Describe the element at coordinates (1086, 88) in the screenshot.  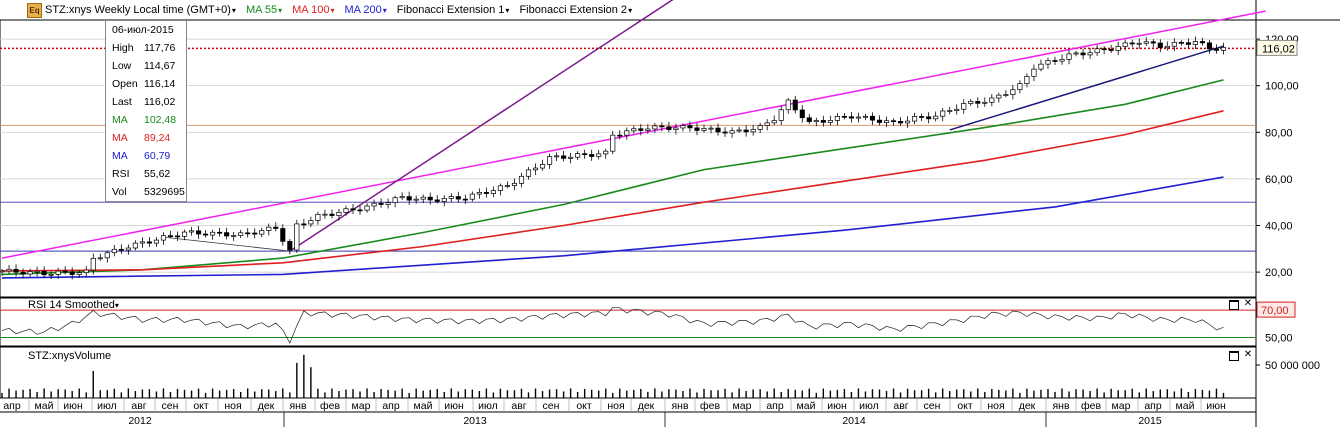
I see `trend-line` at that location.